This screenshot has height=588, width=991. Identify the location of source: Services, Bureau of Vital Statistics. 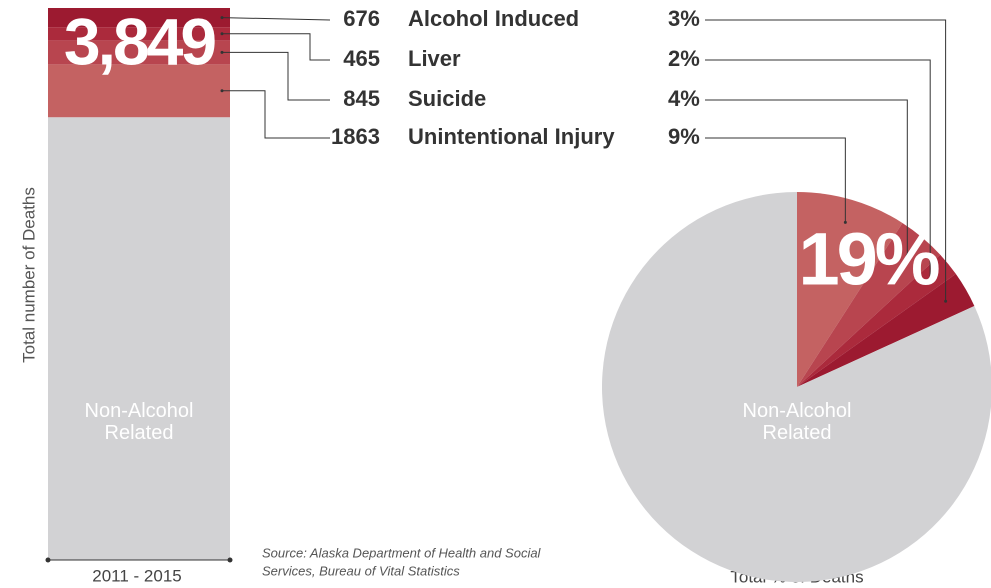
(361, 570).